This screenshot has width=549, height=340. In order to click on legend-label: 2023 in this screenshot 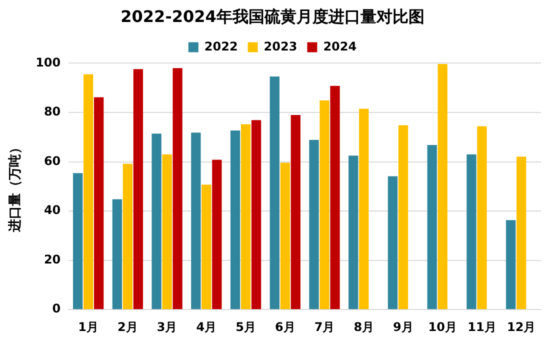, I will do `click(281, 46)`.